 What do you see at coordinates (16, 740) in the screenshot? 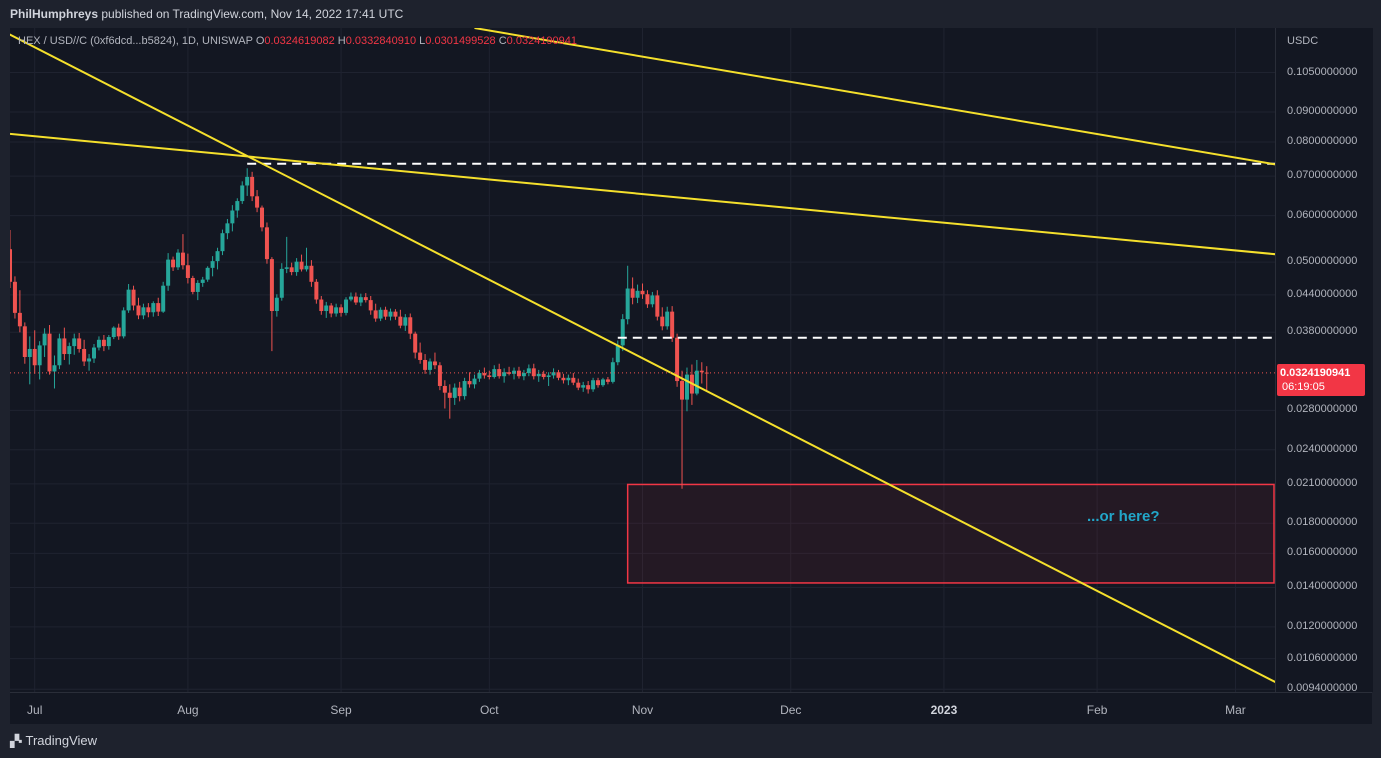
I see `tv-logo-icon: ▞▪` at bounding box center [16, 740].